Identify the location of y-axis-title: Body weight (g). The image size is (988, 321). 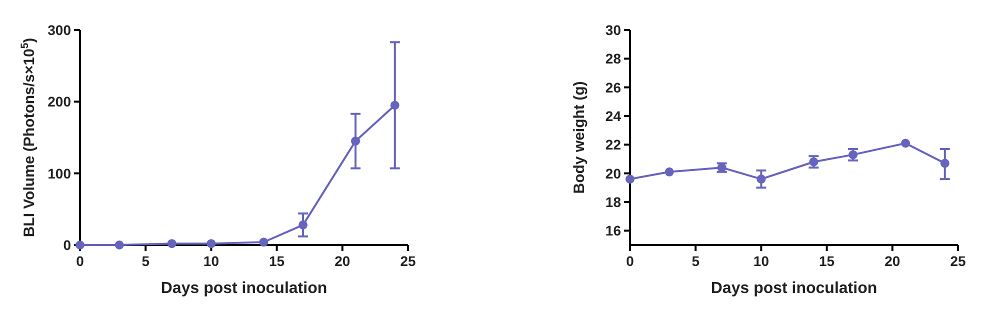
(579, 137).